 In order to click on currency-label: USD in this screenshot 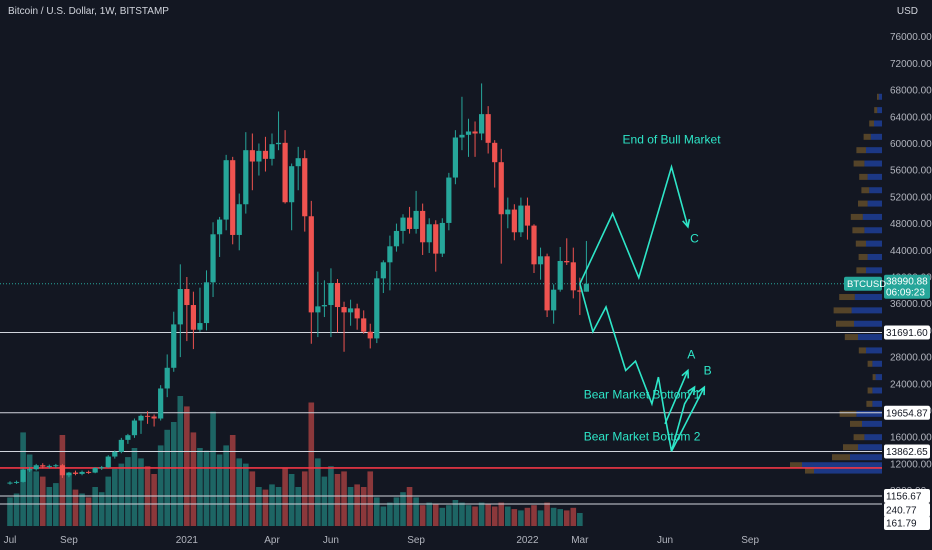, I will do `click(907, 11)`.